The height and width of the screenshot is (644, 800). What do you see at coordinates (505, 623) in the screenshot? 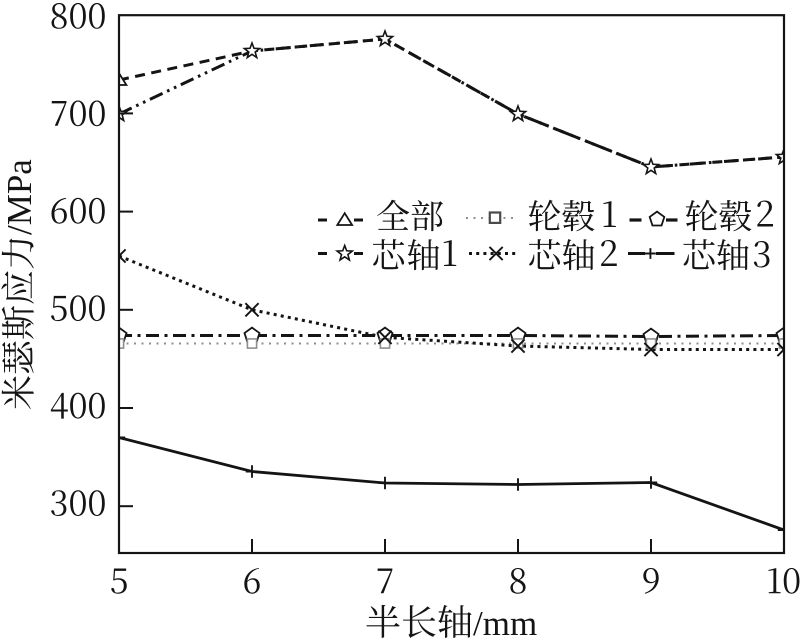
I see `svg-text: /mm` at bounding box center [505, 623].